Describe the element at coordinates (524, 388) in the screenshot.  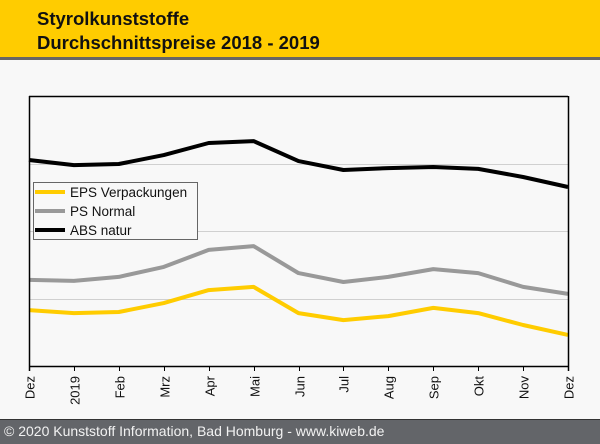
I see `x-tick-label: Nov` at that location.